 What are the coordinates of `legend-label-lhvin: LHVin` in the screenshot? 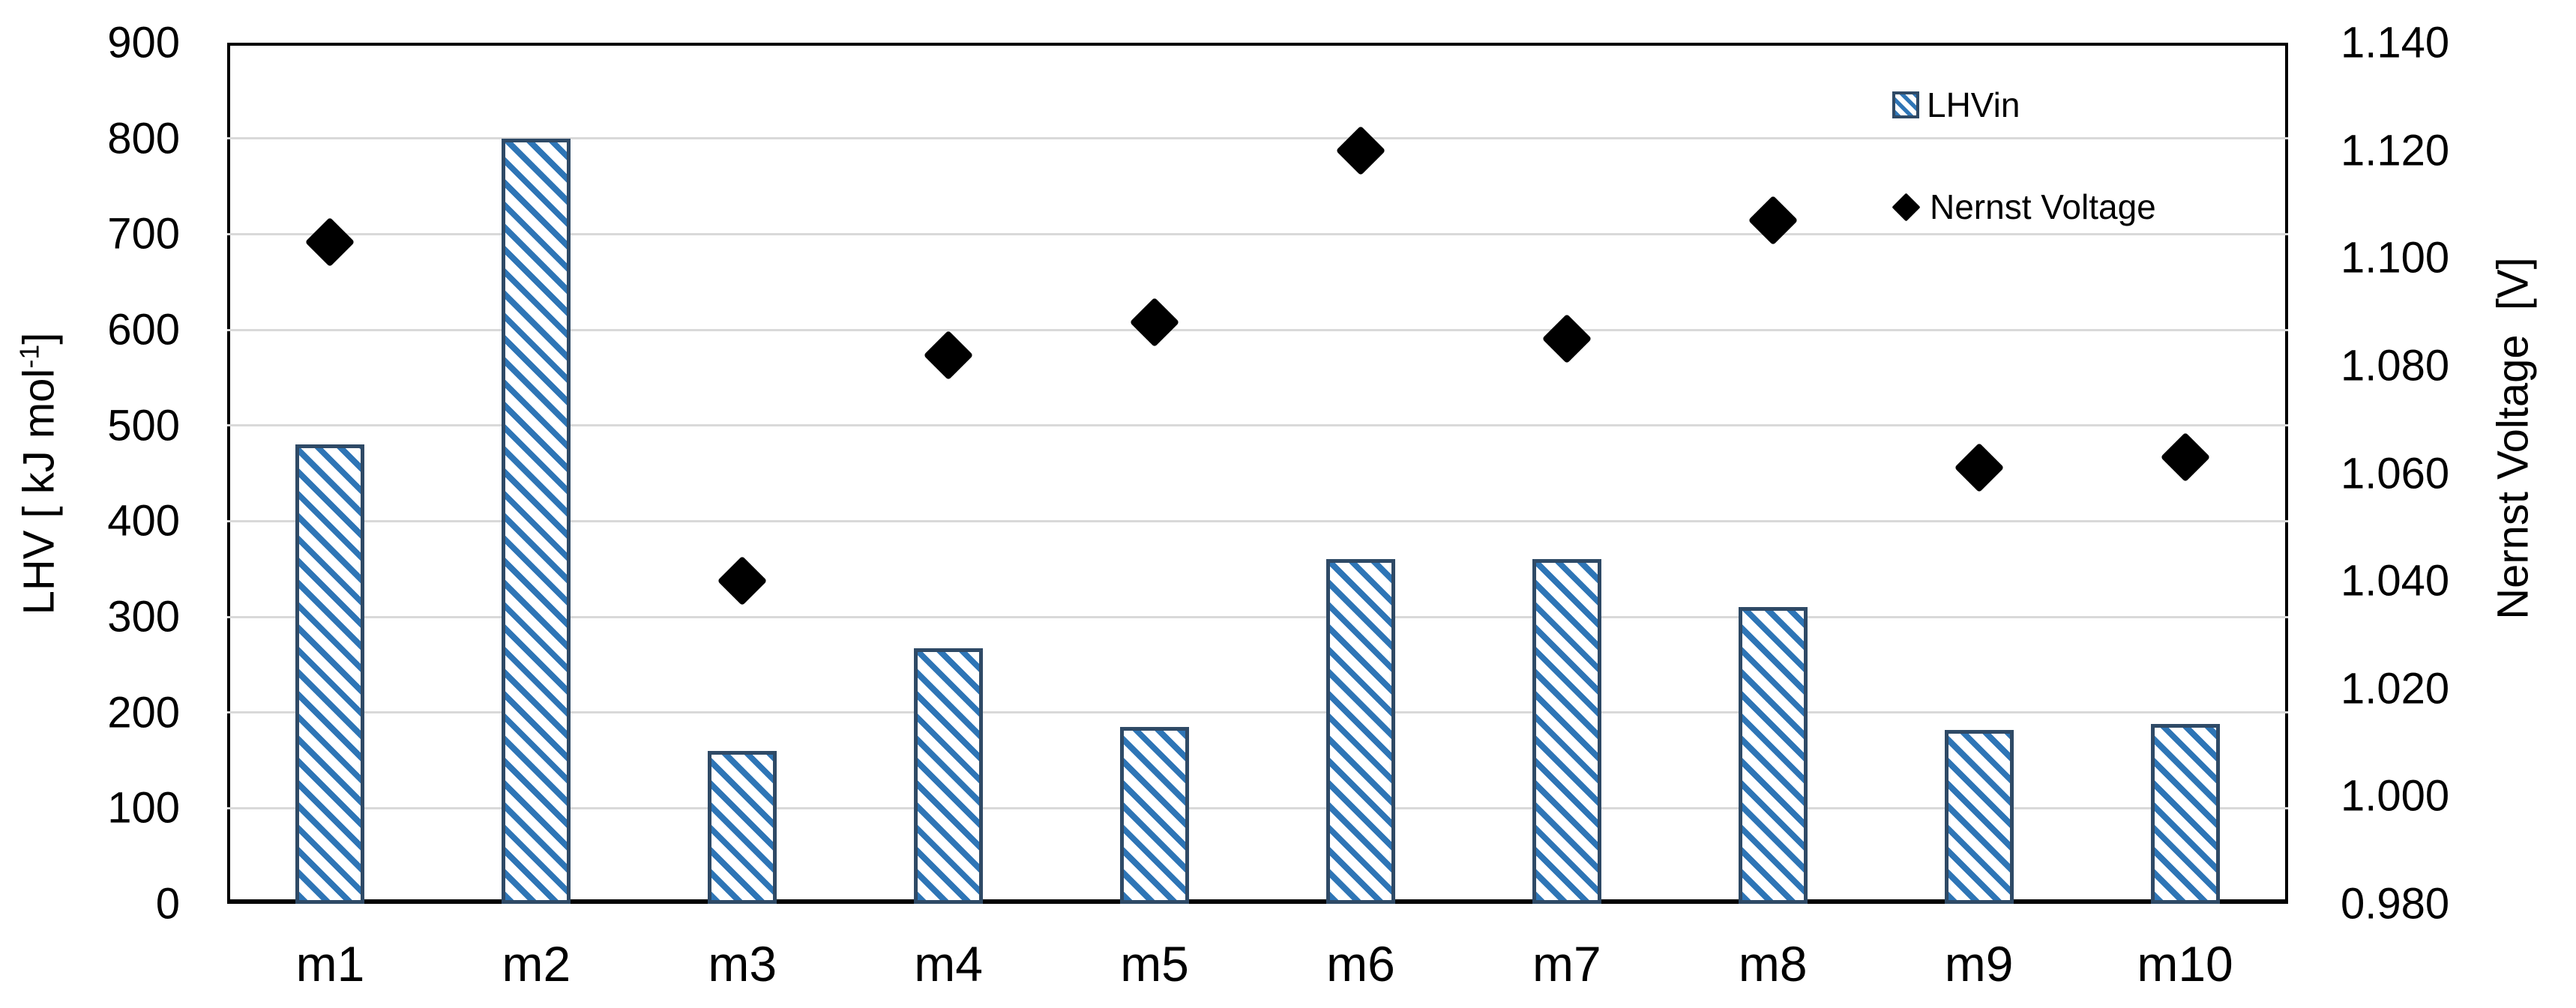 It's located at (1974, 104).